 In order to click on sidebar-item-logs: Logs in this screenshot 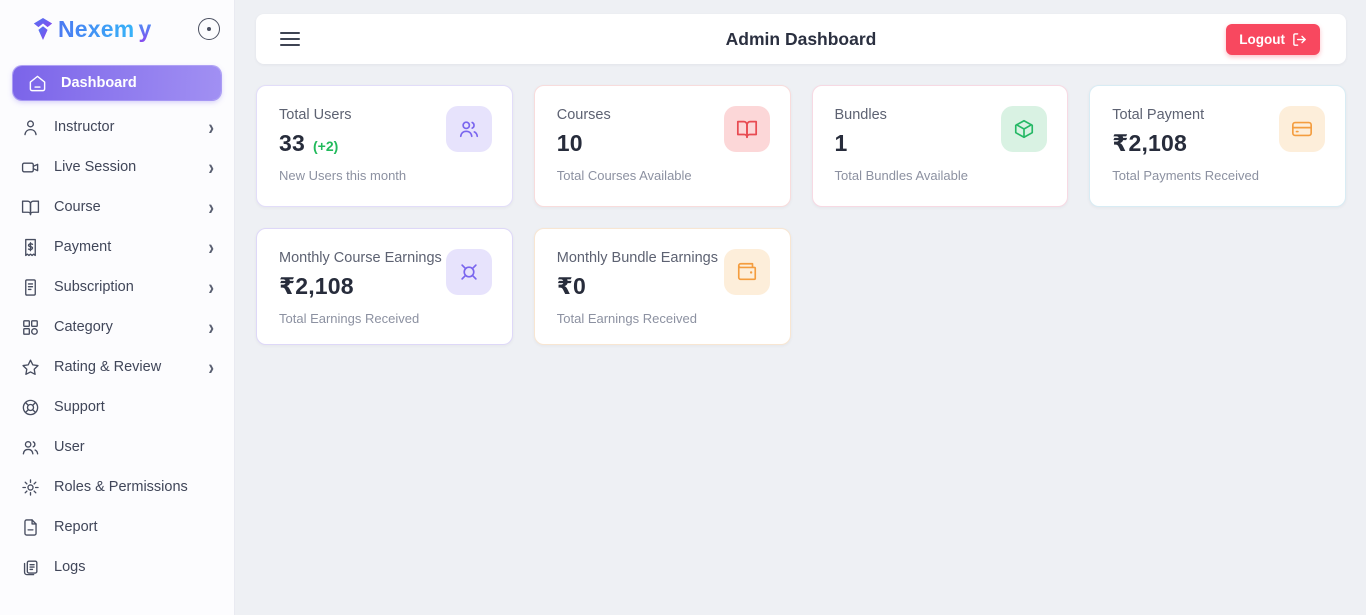, I will do `click(117, 567)`.